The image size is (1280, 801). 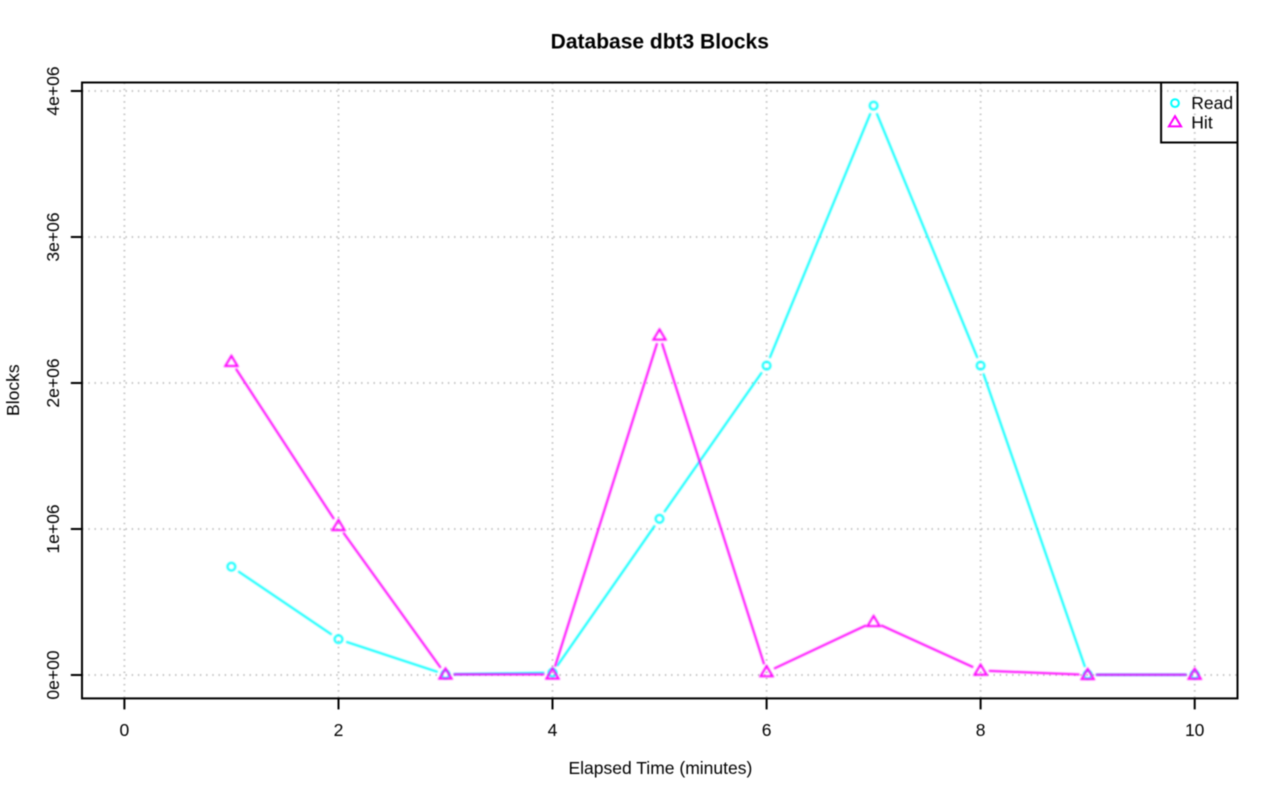 I want to click on svg-text: 0, so click(x=125, y=730).